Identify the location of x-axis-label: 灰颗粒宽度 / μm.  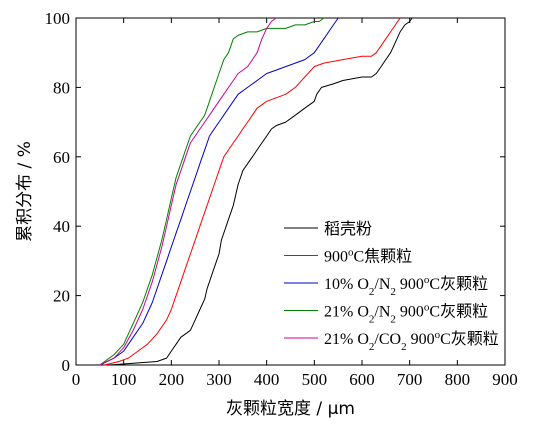
(290, 409).